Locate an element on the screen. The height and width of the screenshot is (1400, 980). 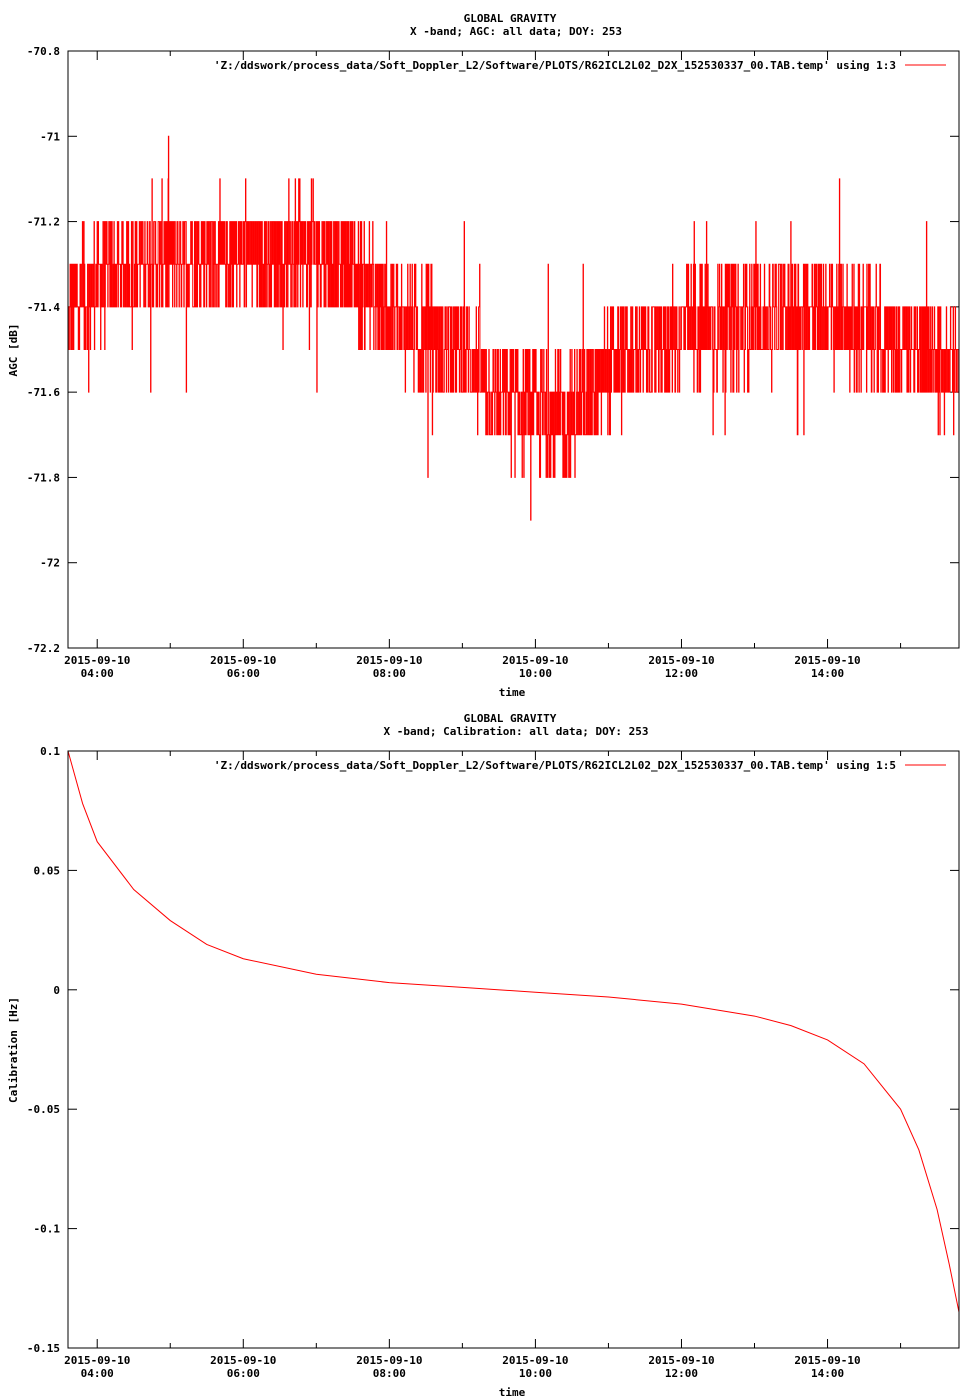
y-tick-label: -71.8 is located at coordinates (43, 477).